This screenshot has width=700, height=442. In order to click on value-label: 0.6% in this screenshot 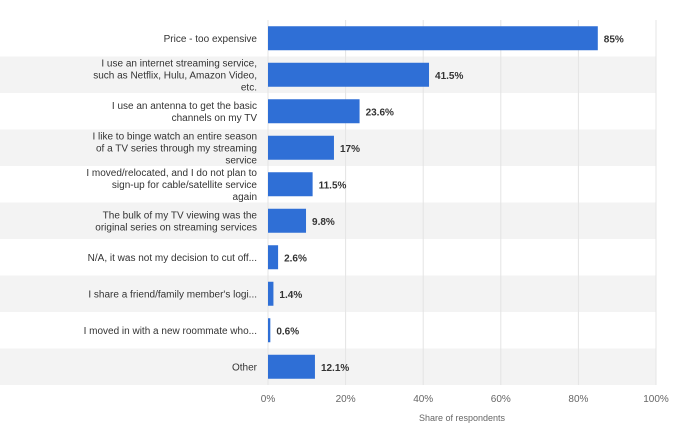, I will do `click(287, 331)`.